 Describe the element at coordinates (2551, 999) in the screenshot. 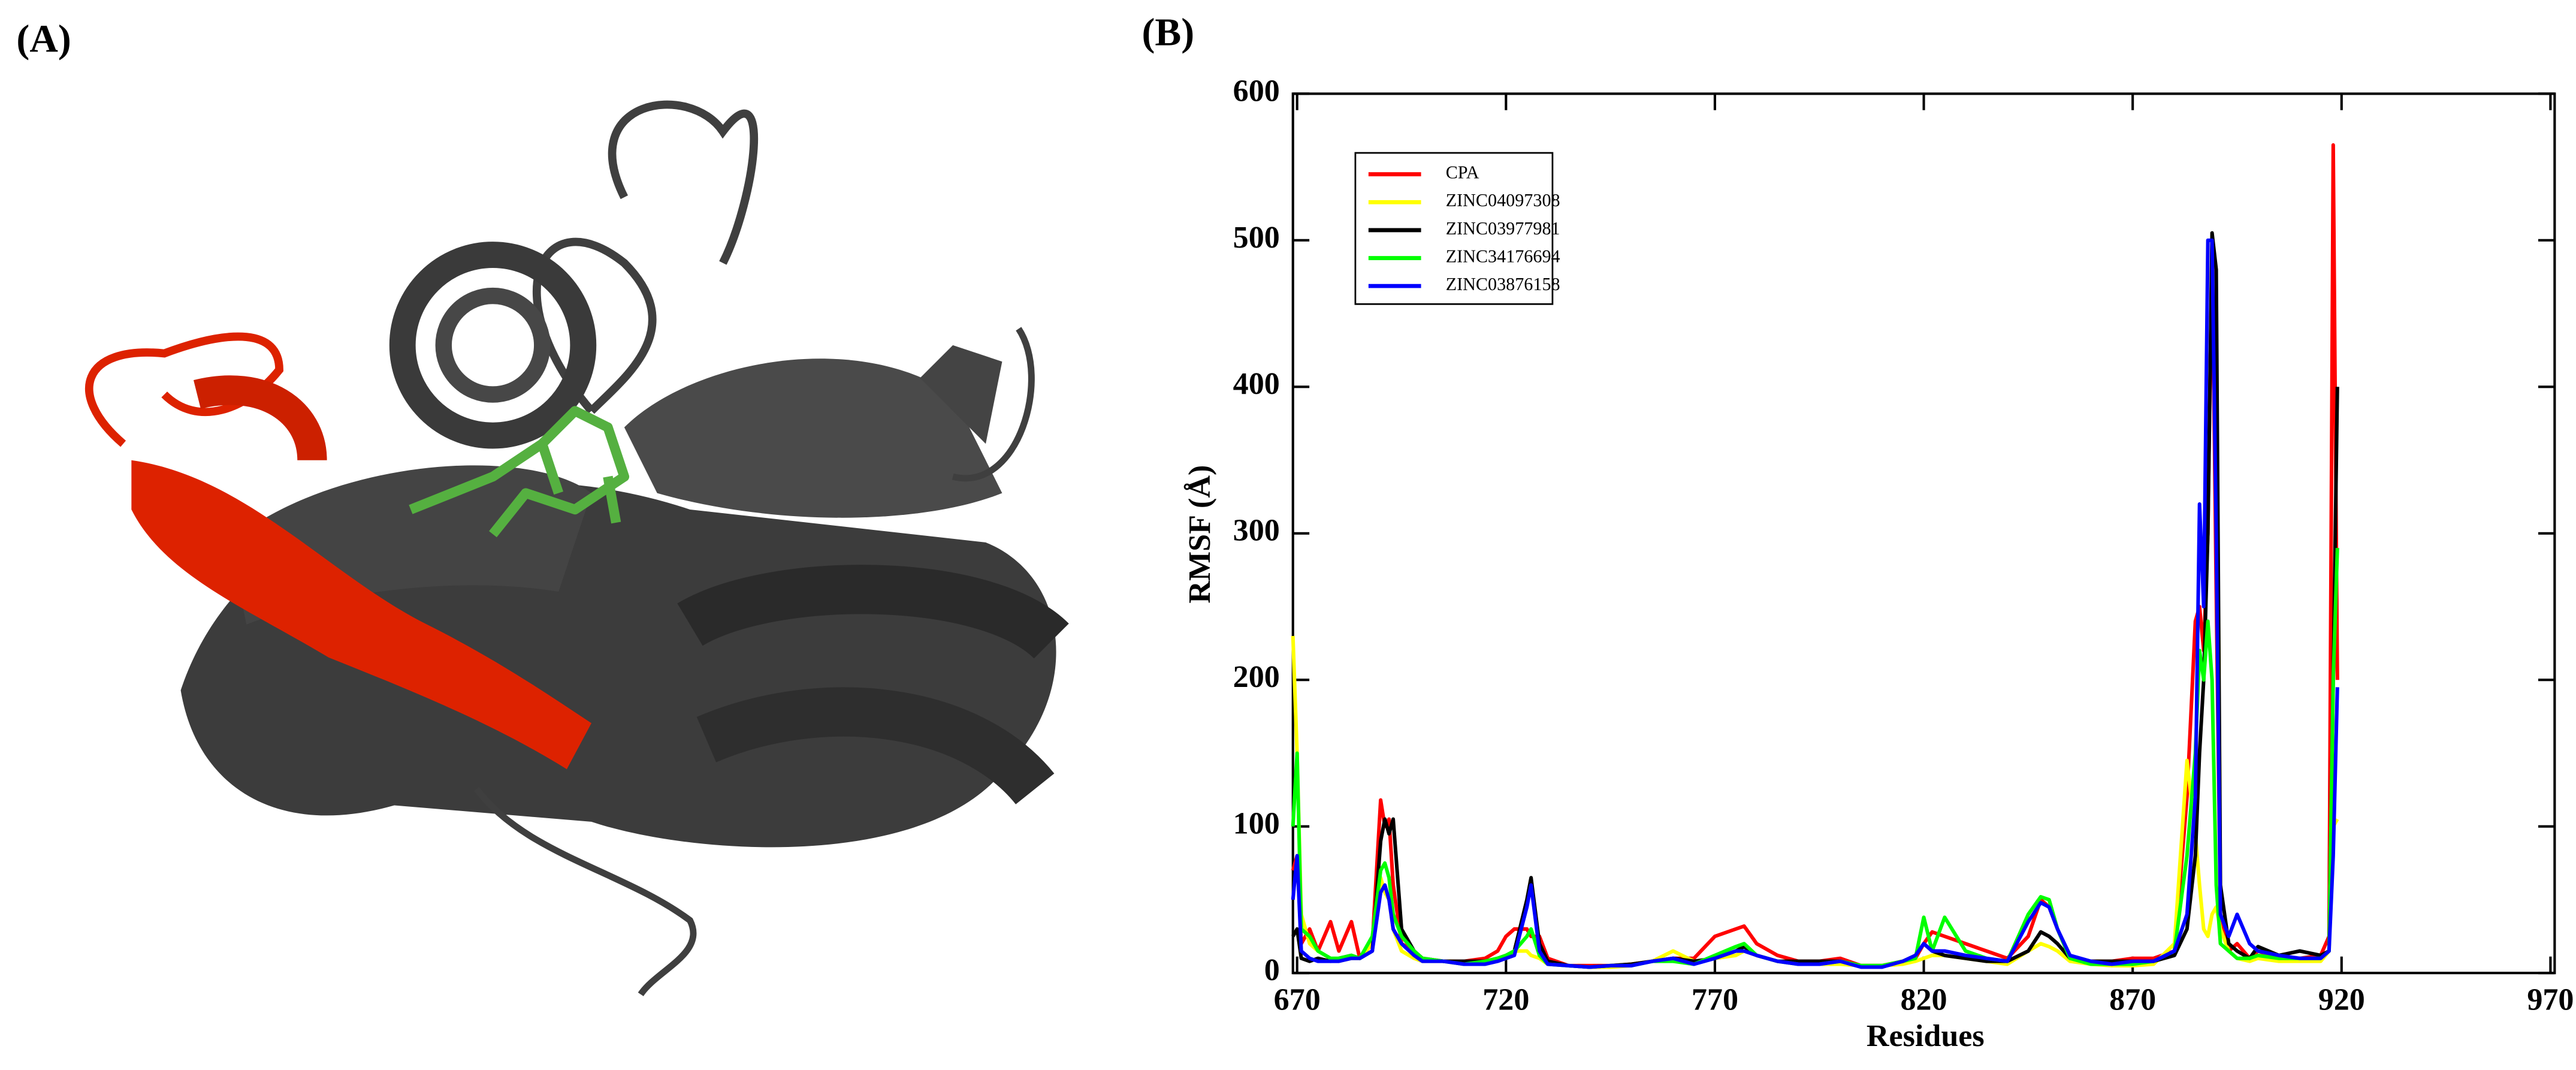

I see `x-tick-label: 970` at that location.